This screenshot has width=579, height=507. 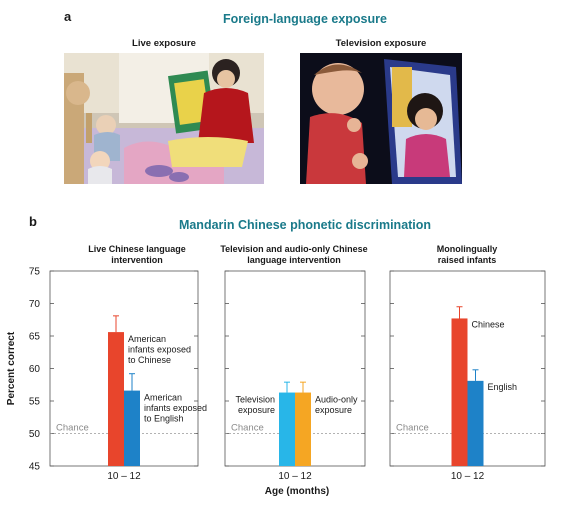 What do you see at coordinates (381, 118) in the screenshot?
I see `television-exposure-photo` at bounding box center [381, 118].